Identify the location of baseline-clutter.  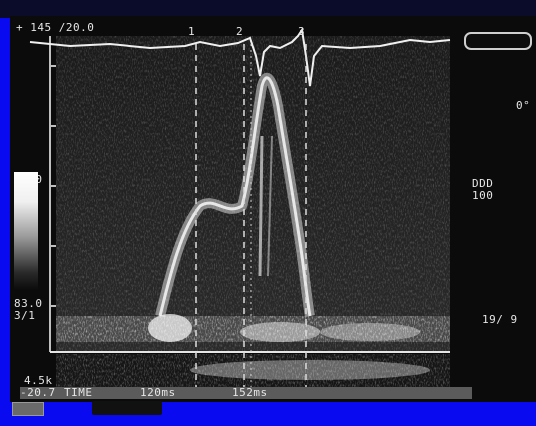
(253, 328).